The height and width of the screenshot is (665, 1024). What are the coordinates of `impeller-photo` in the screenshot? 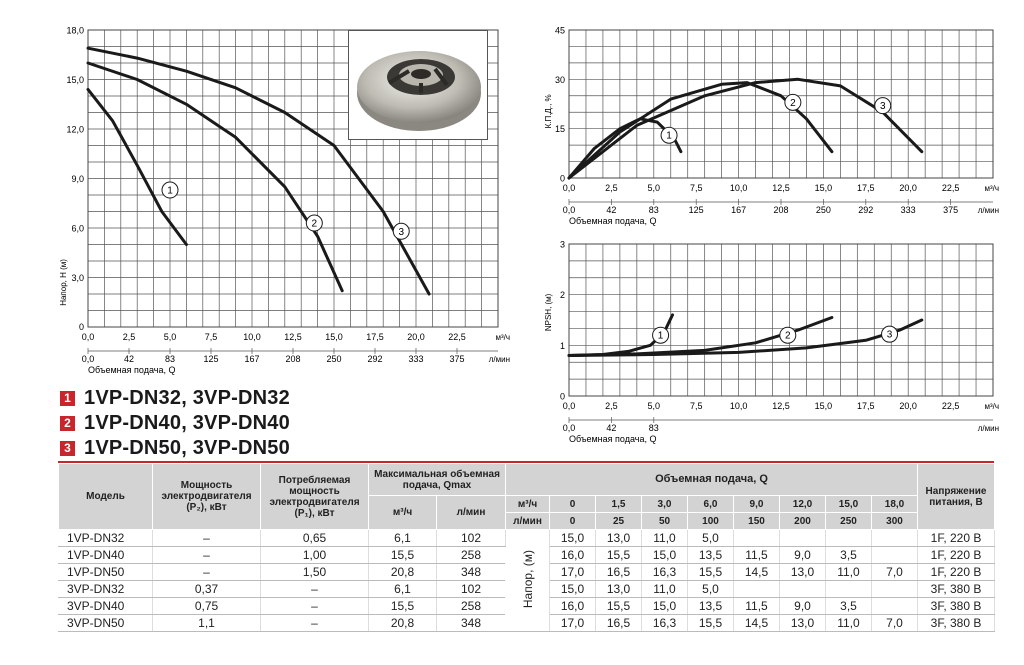 It's located at (418, 85).